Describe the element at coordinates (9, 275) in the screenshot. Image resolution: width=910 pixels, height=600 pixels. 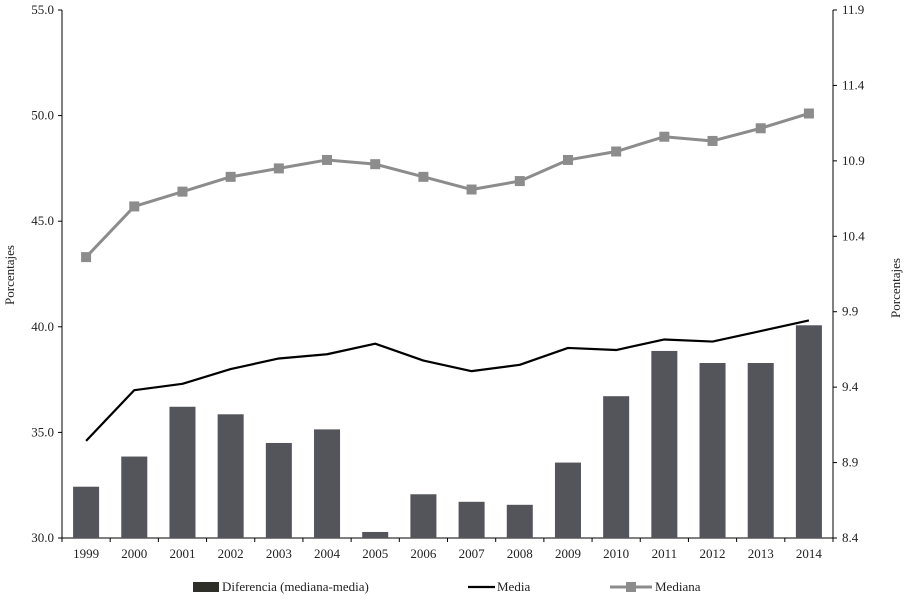
I see `left-axis-title: Porcentajes` at that location.